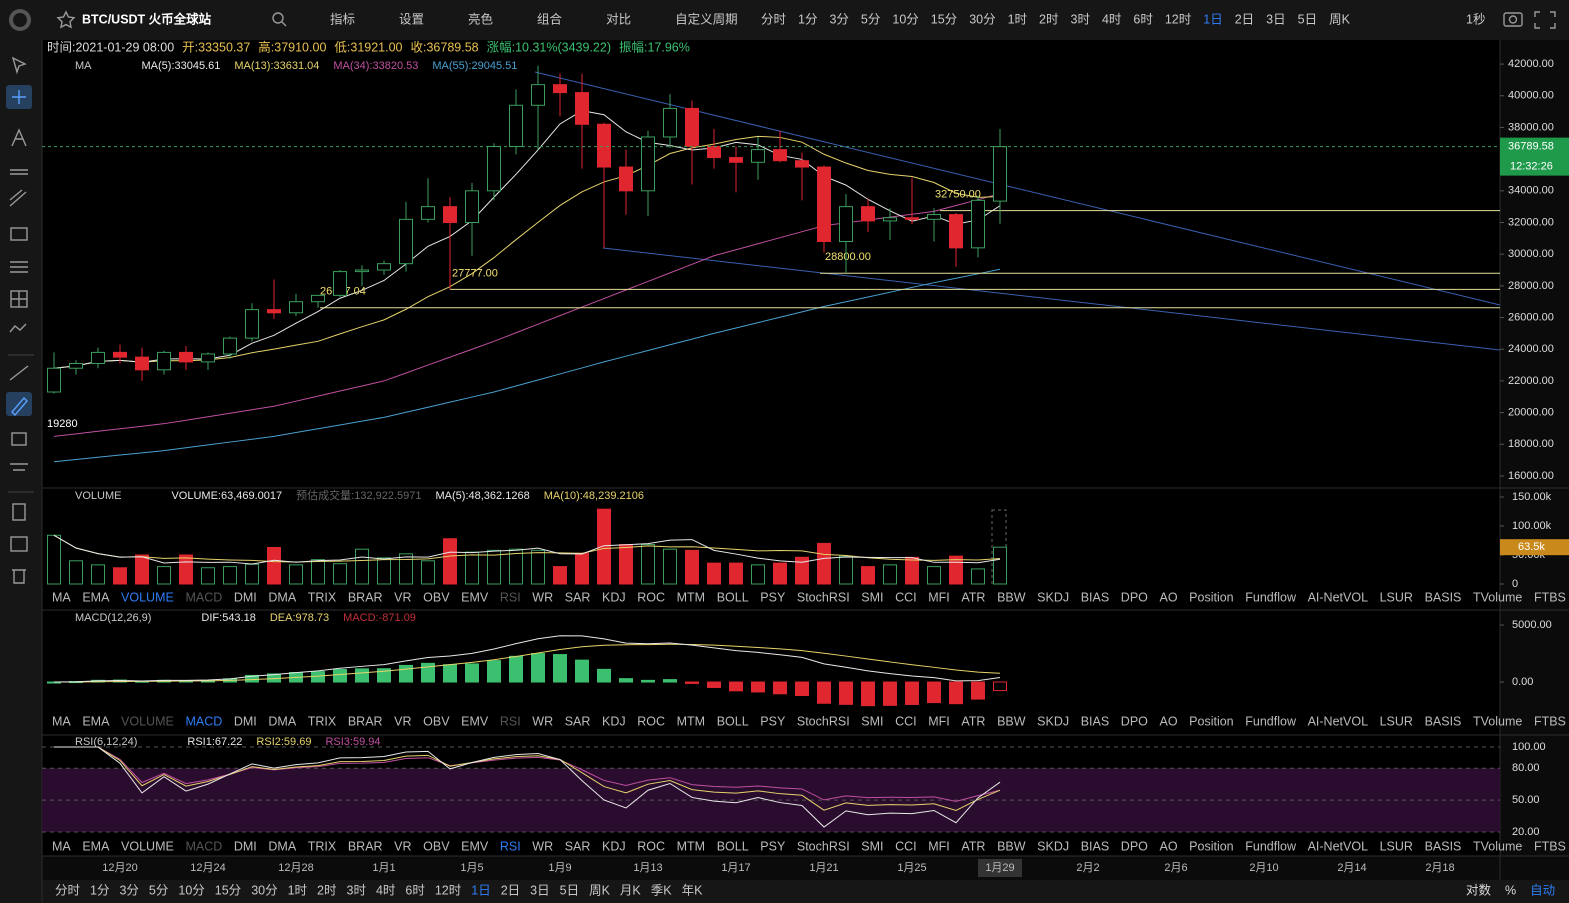 This screenshot has height=903, width=1569. I want to click on indicator-tab: BOLL, so click(733, 846).